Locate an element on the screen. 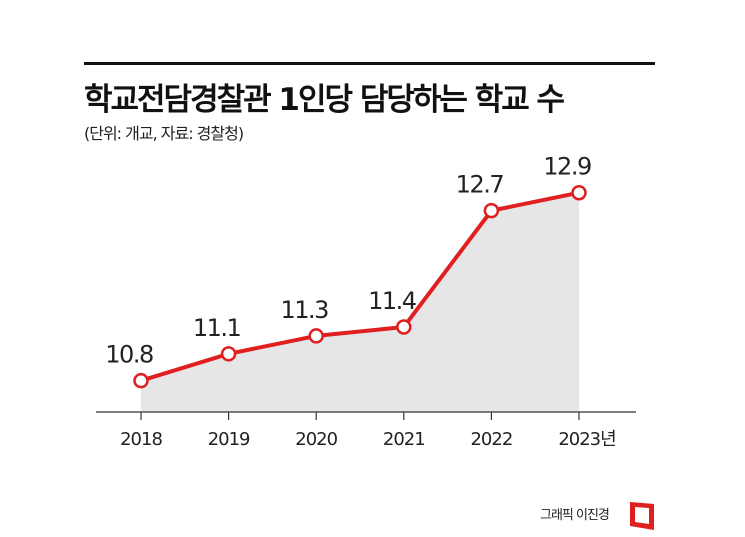 The image size is (745, 537). x-tick-label: 2021 is located at coordinates (404, 439).